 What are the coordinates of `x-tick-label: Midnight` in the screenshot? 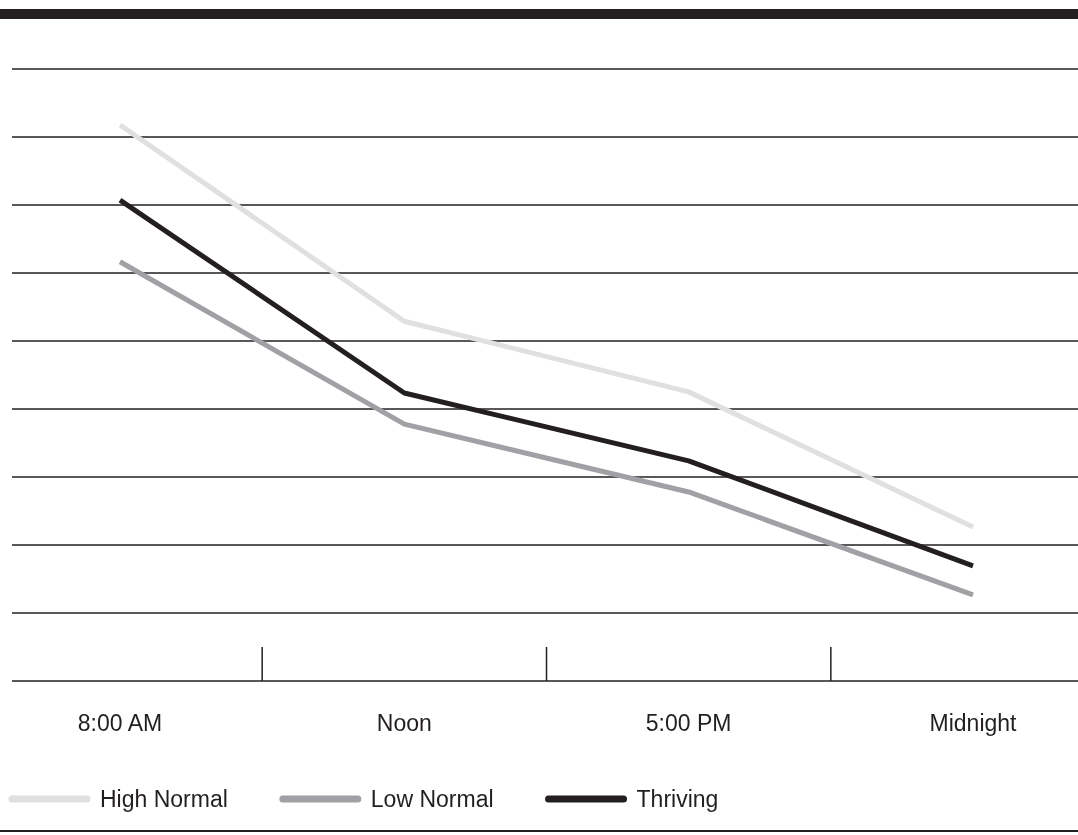 It's located at (973, 723).